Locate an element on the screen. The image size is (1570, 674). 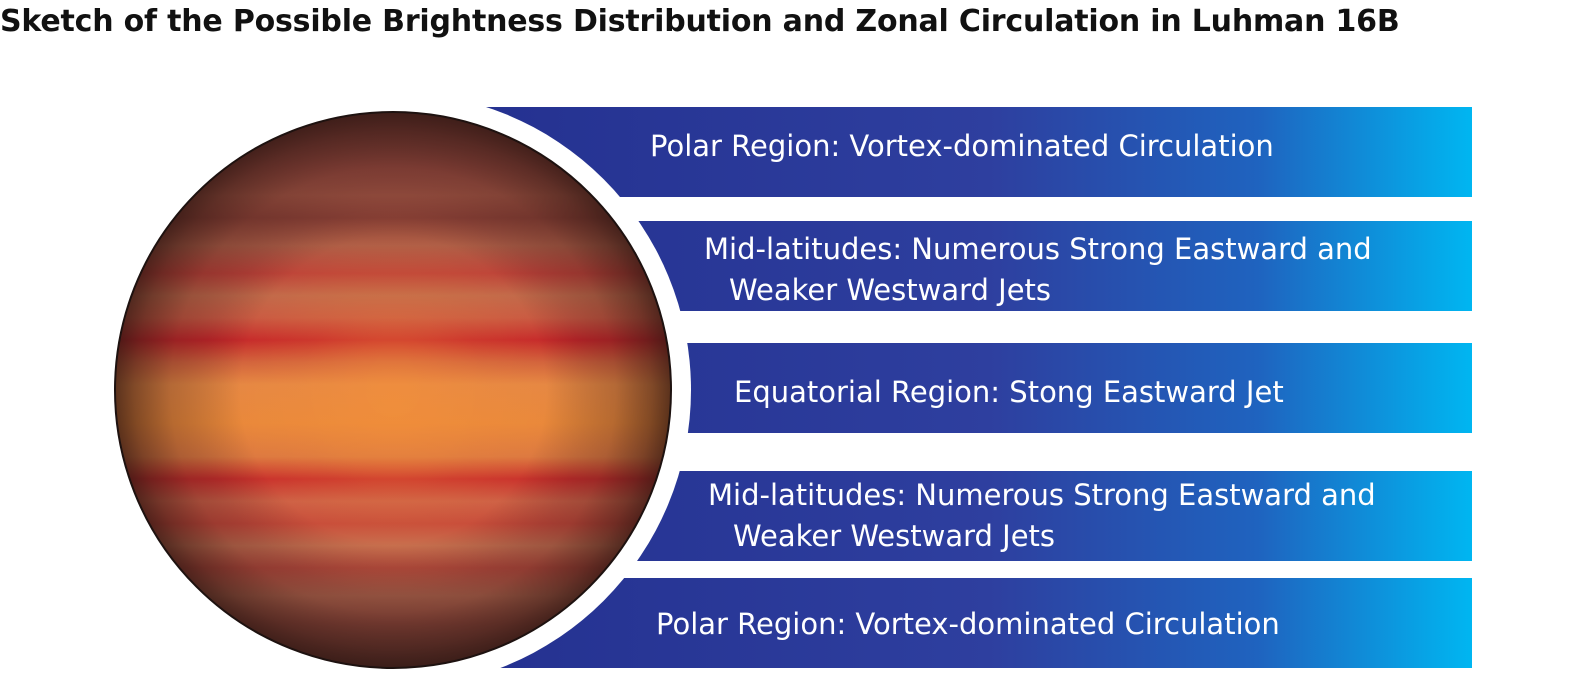
band-label-midlat-south-line2: Weaker Westward Jets is located at coordinates (894, 536).